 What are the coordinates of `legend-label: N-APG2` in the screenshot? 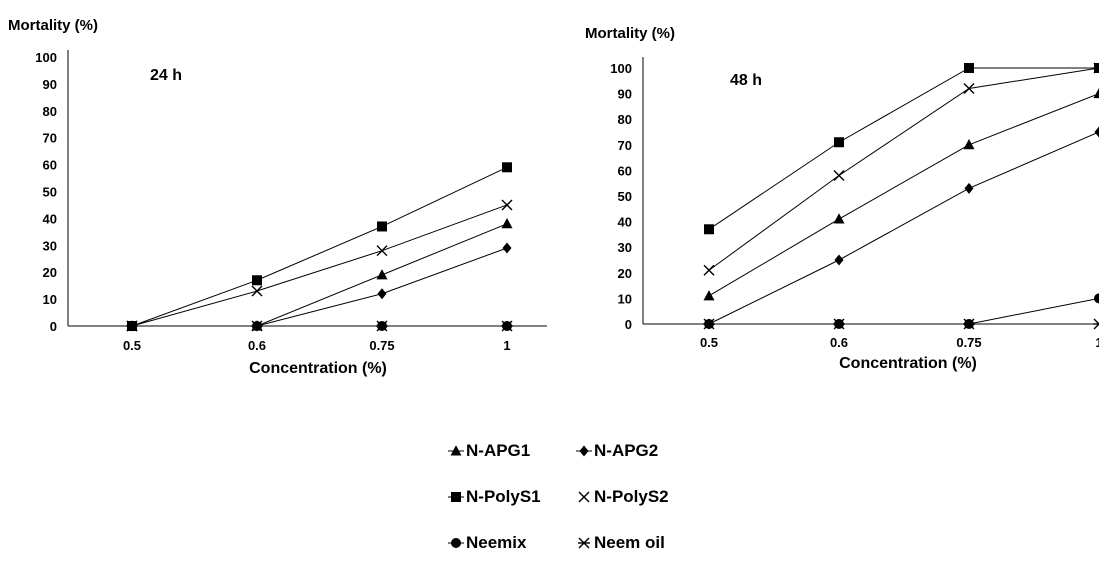 It's located at (626, 450).